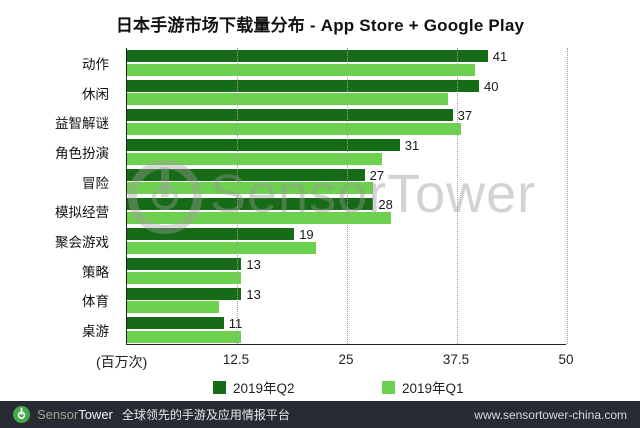 The image size is (640, 428). I want to click on sensortower-logo-icon, so click(21, 414).